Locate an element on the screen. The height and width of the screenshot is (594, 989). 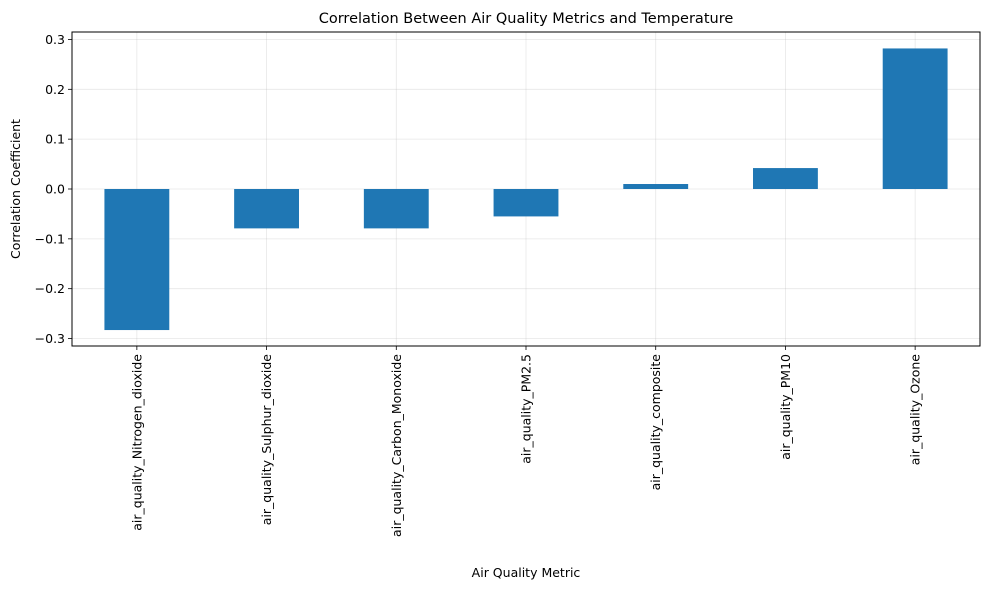
y-tick-label: 0.0 is located at coordinates (55, 189).